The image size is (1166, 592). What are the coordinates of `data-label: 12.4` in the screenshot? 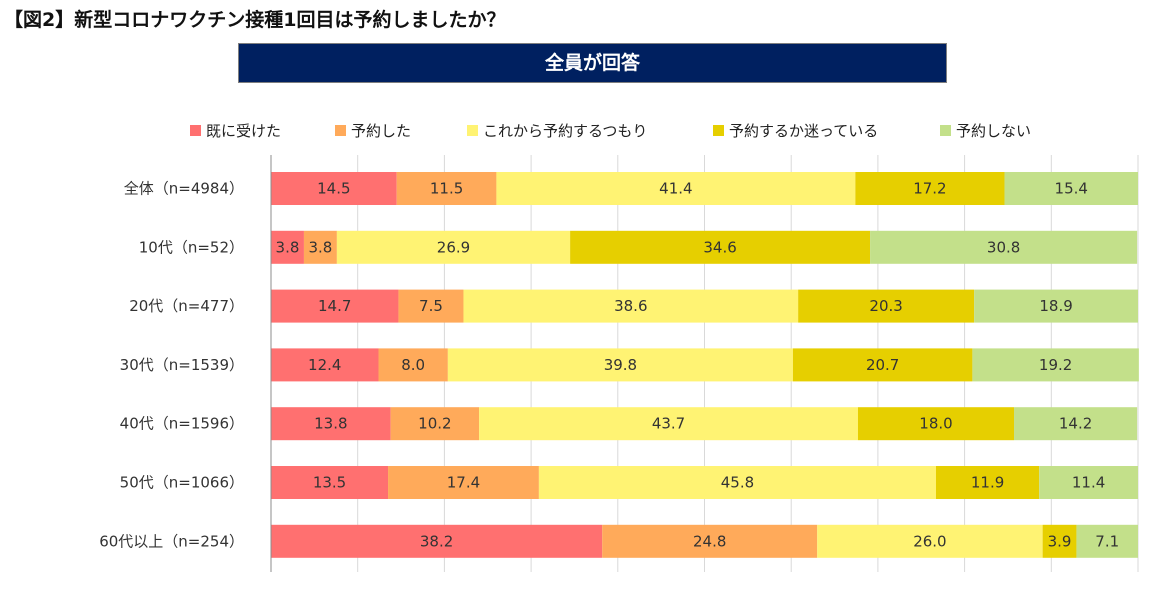 It's located at (324, 365).